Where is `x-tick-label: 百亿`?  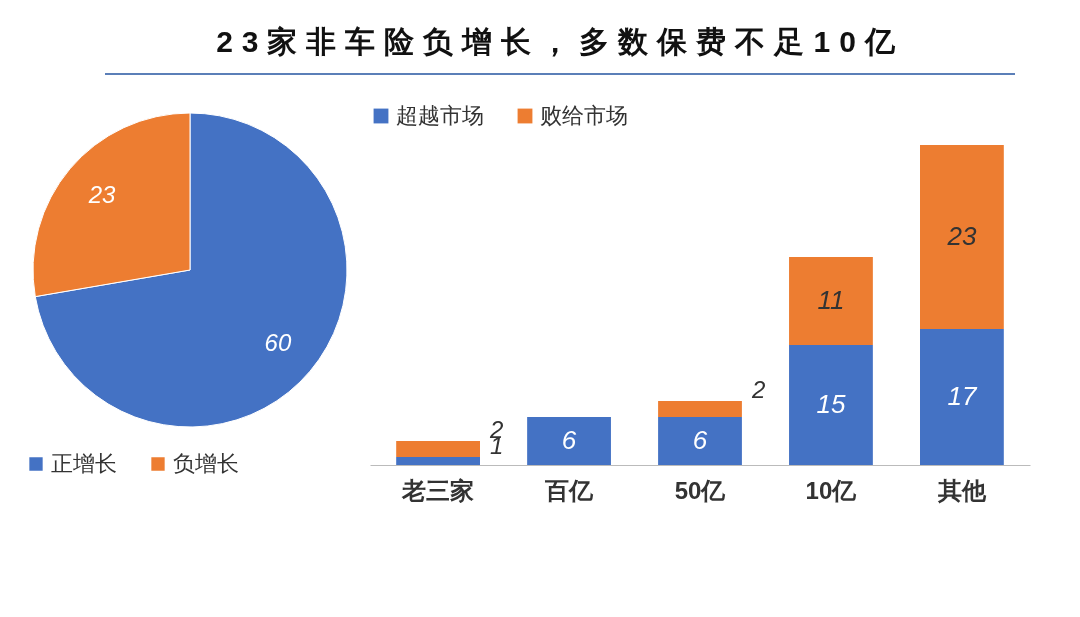 x-tick-label: 百亿 is located at coordinates (569, 490).